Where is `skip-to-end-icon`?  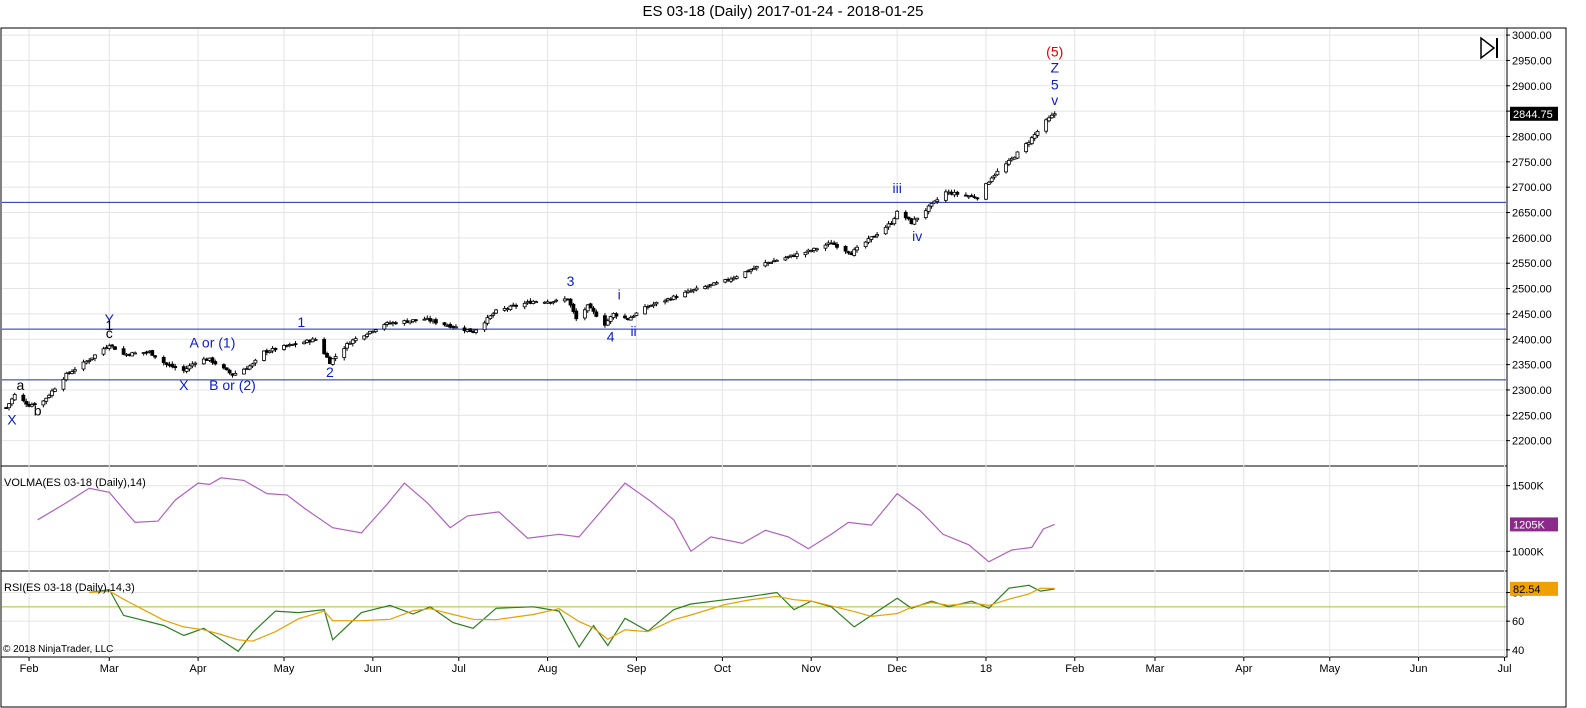
skip-to-end-icon is located at coordinates (1489, 48).